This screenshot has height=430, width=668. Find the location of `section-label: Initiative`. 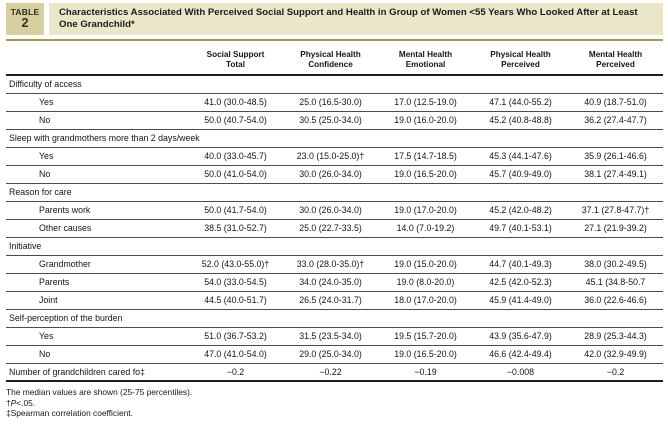

section-label: Initiative is located at coordinates (334, 246).